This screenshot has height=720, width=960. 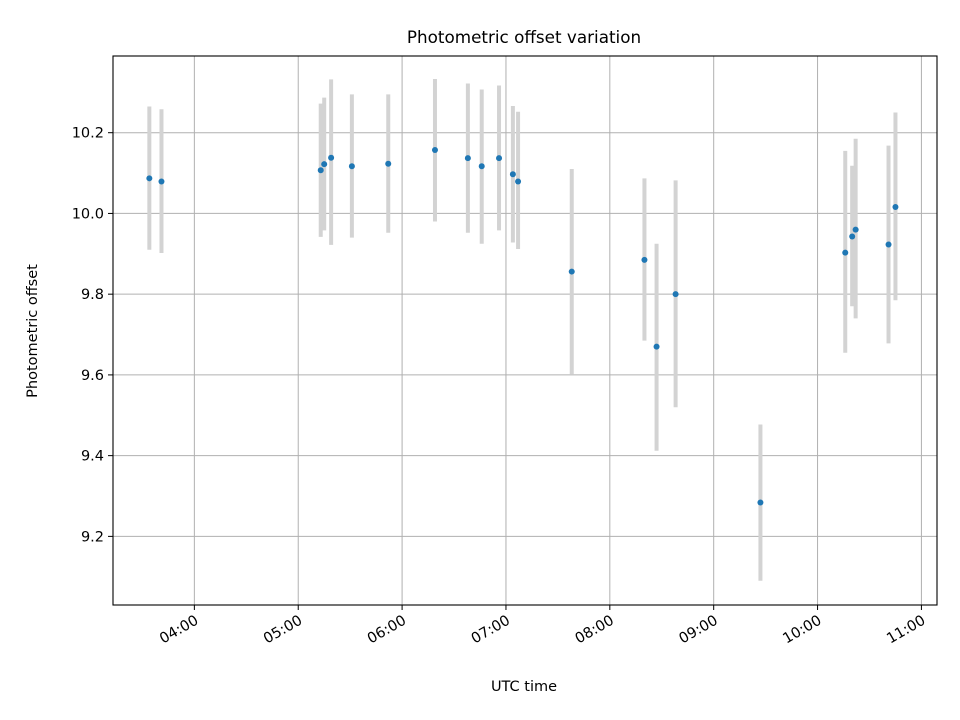 What do you see at coordinates (698, 630) in the screenshot?
I see `x-tick-label: 09:00` at bounding box center [698, 630].